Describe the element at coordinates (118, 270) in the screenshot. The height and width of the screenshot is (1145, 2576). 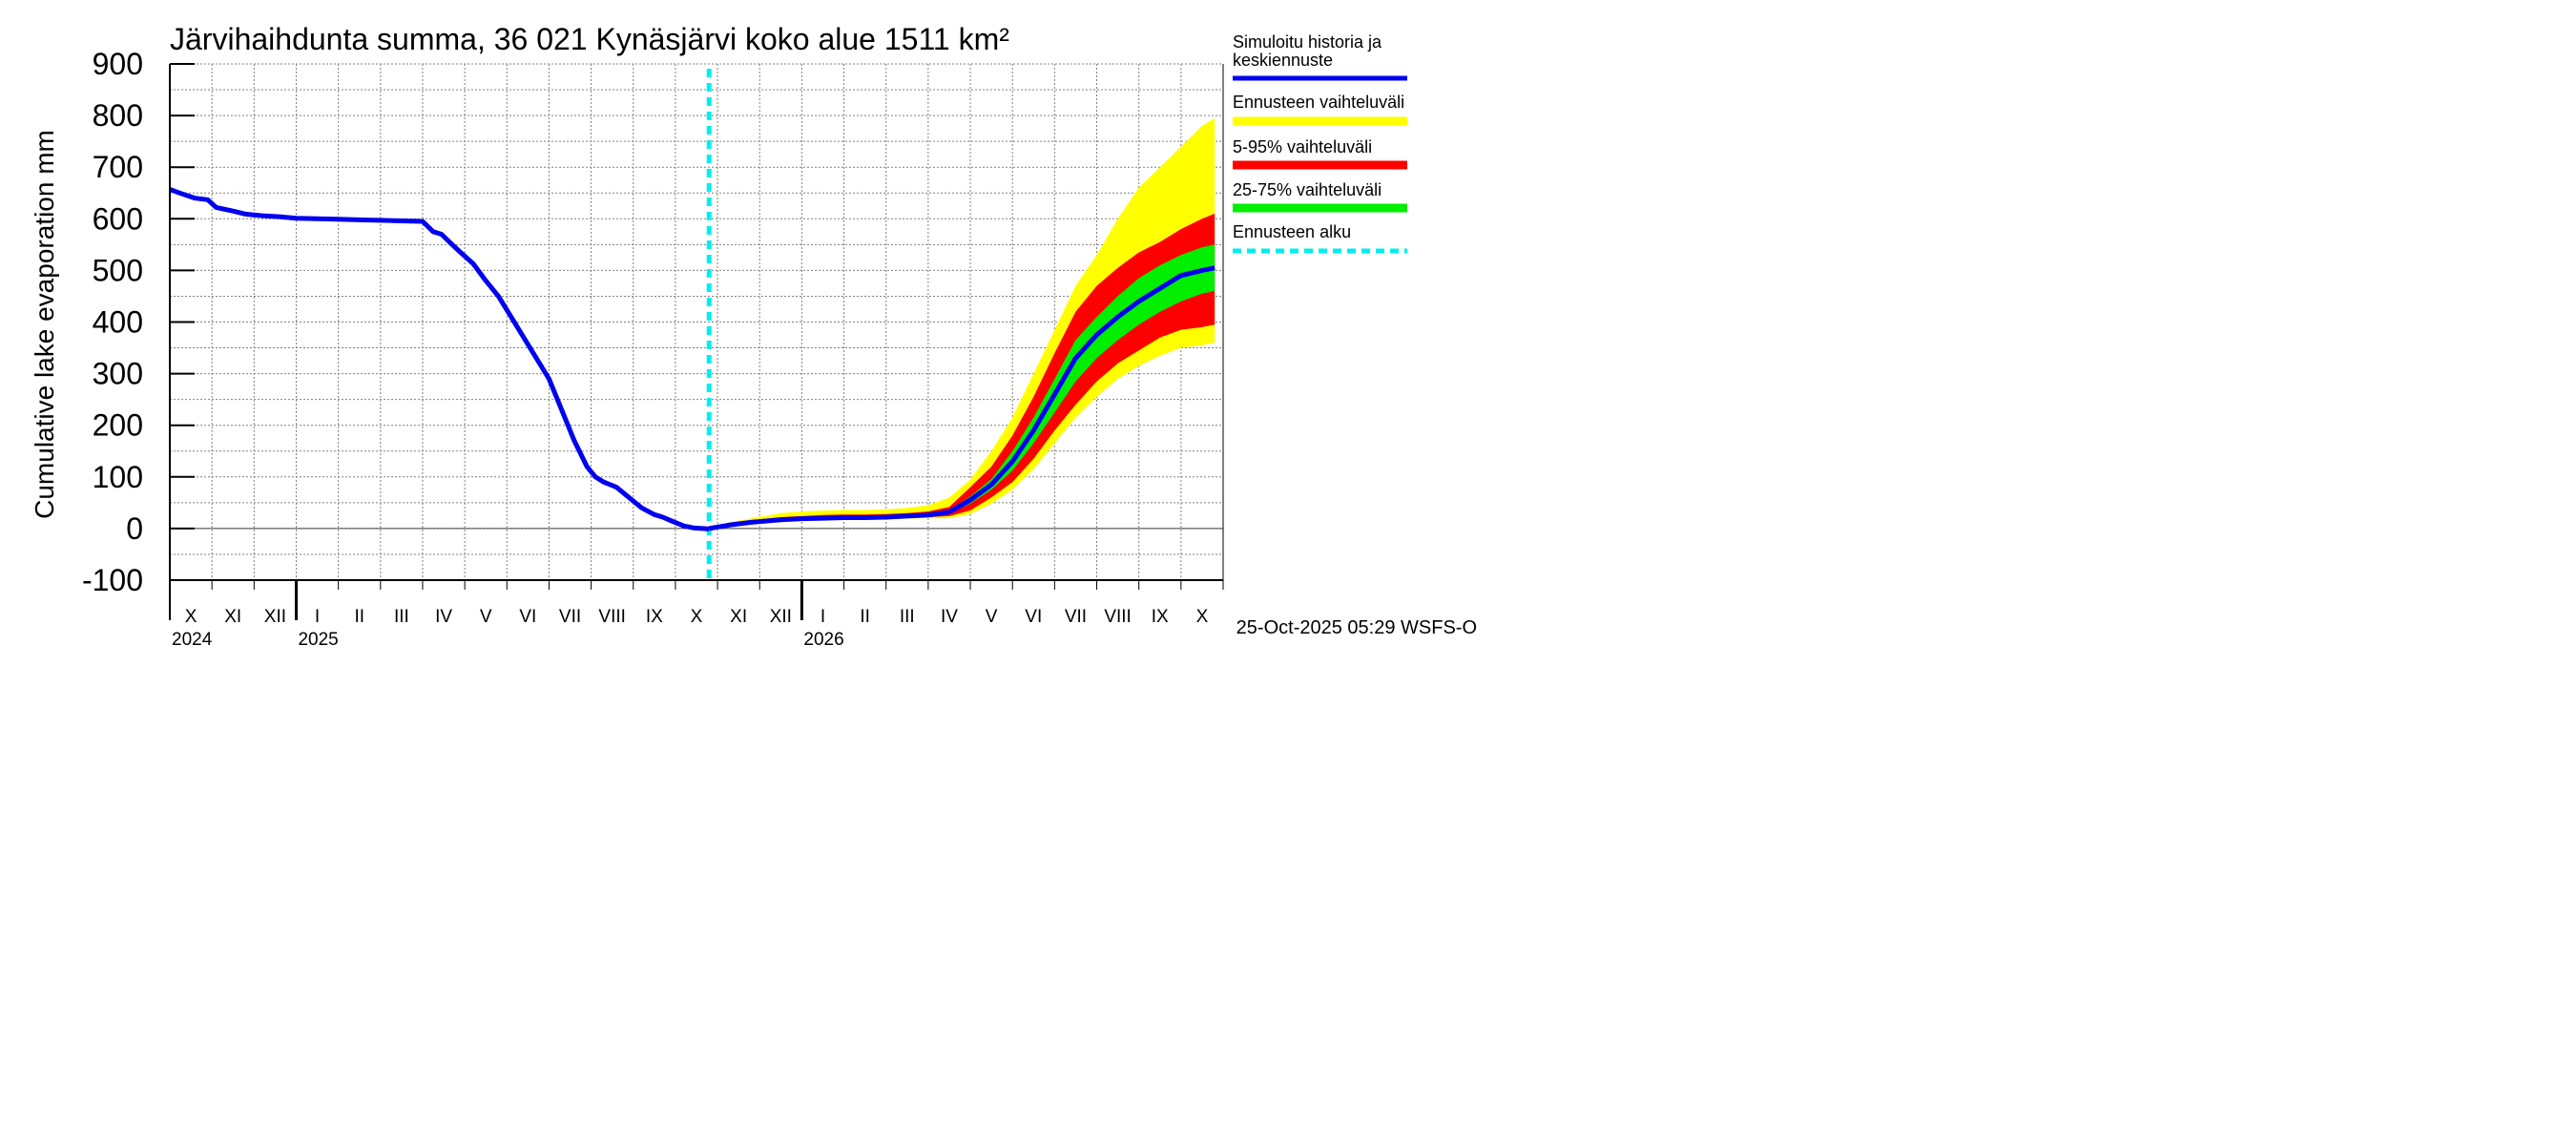
I see `y-tick-label: 500` at that location.